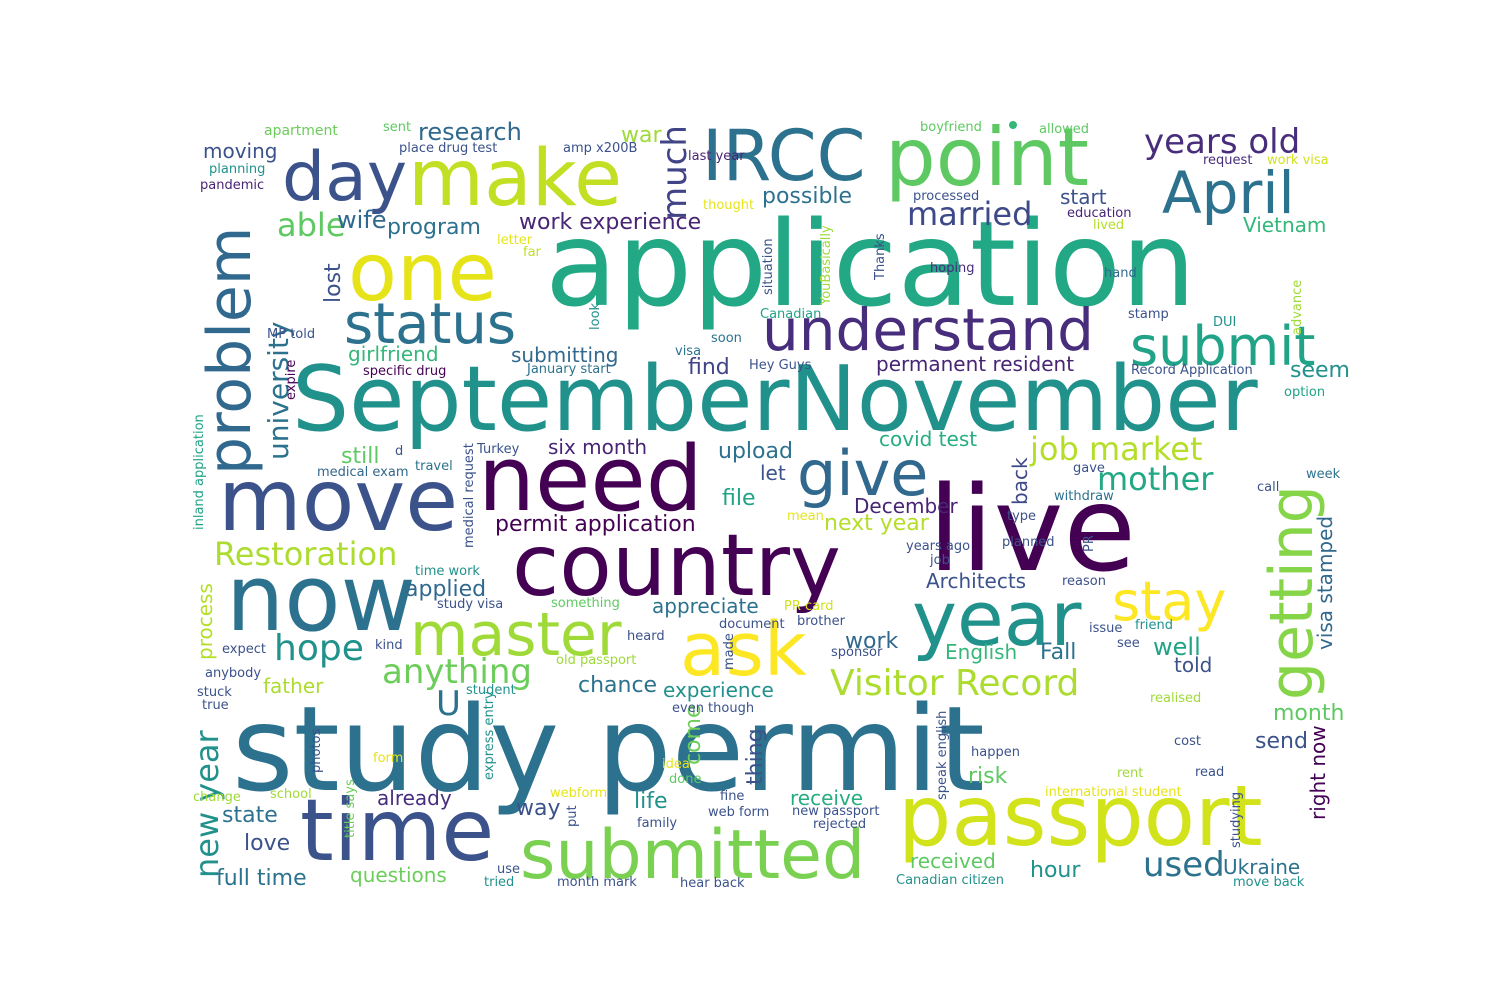 The width and height of the screenshot is (1500, 1000). Describe the element at coordinates (939, 560) in the screenshot. I see `word-job: job` at that location.